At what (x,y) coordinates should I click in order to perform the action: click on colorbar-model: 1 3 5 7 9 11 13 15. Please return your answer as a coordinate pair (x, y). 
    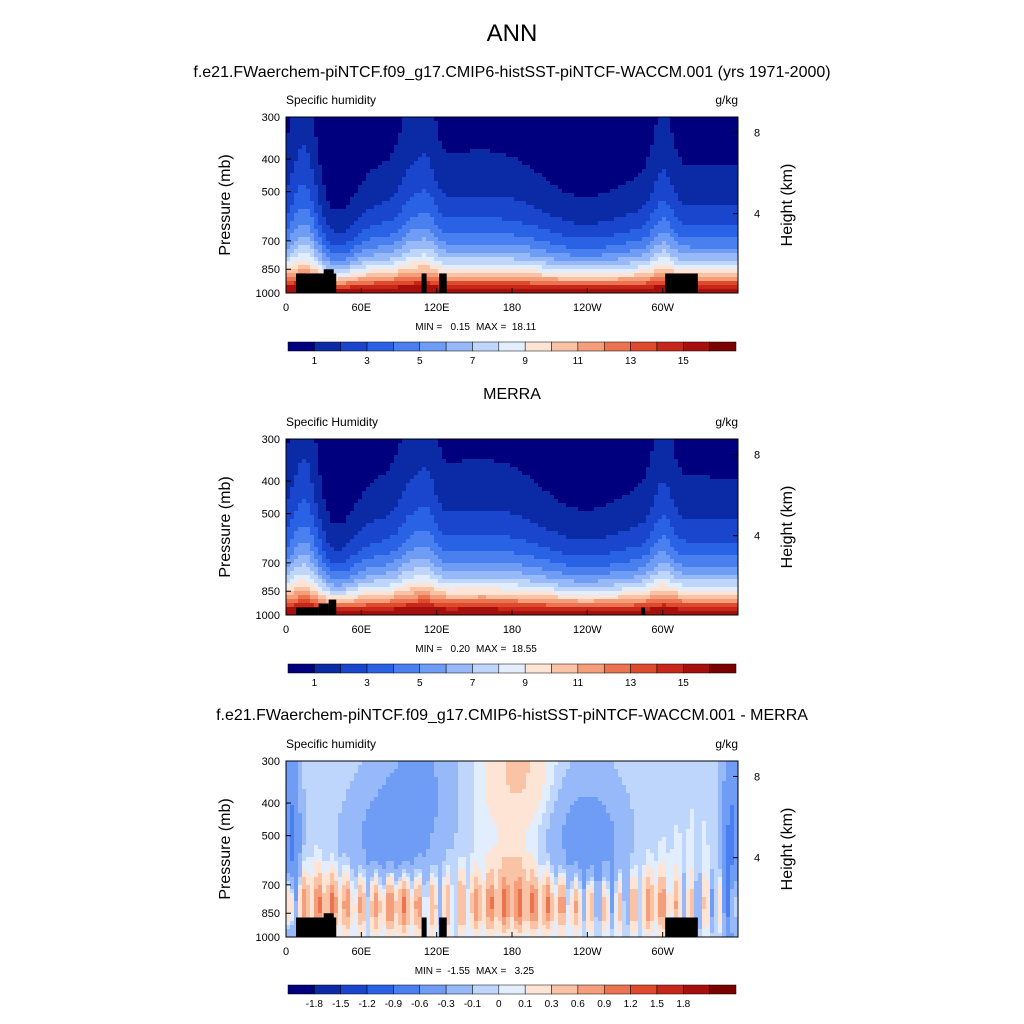
    Looking at the image, I should click on (512, 354).